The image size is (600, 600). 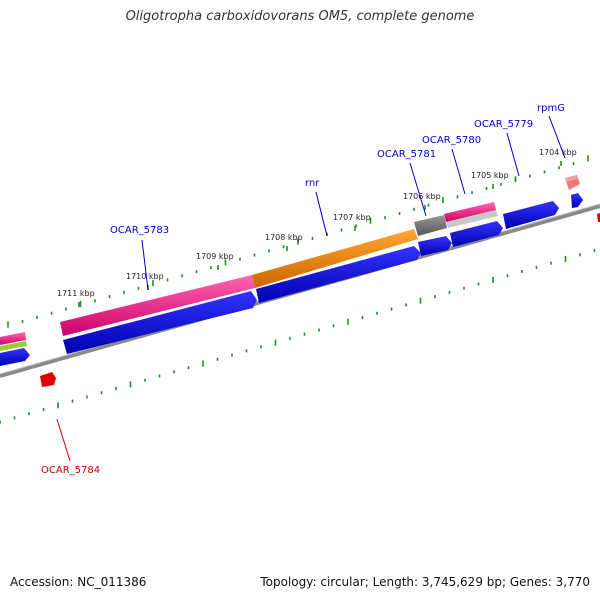 I want to click on gene-label: rnr, so click(x=312, y=183).